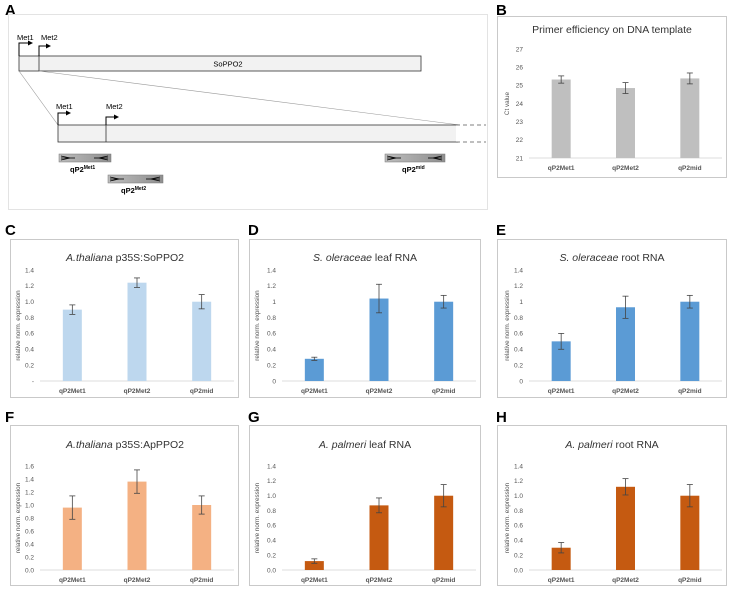 Image resolution: width=737 pixels, height=593 pixels. What do you see at coordinates (365, 258) in the screenshot?
I see `chart-title-d: S. oleraceae leaf RNA` at bounding box center [365, 258].